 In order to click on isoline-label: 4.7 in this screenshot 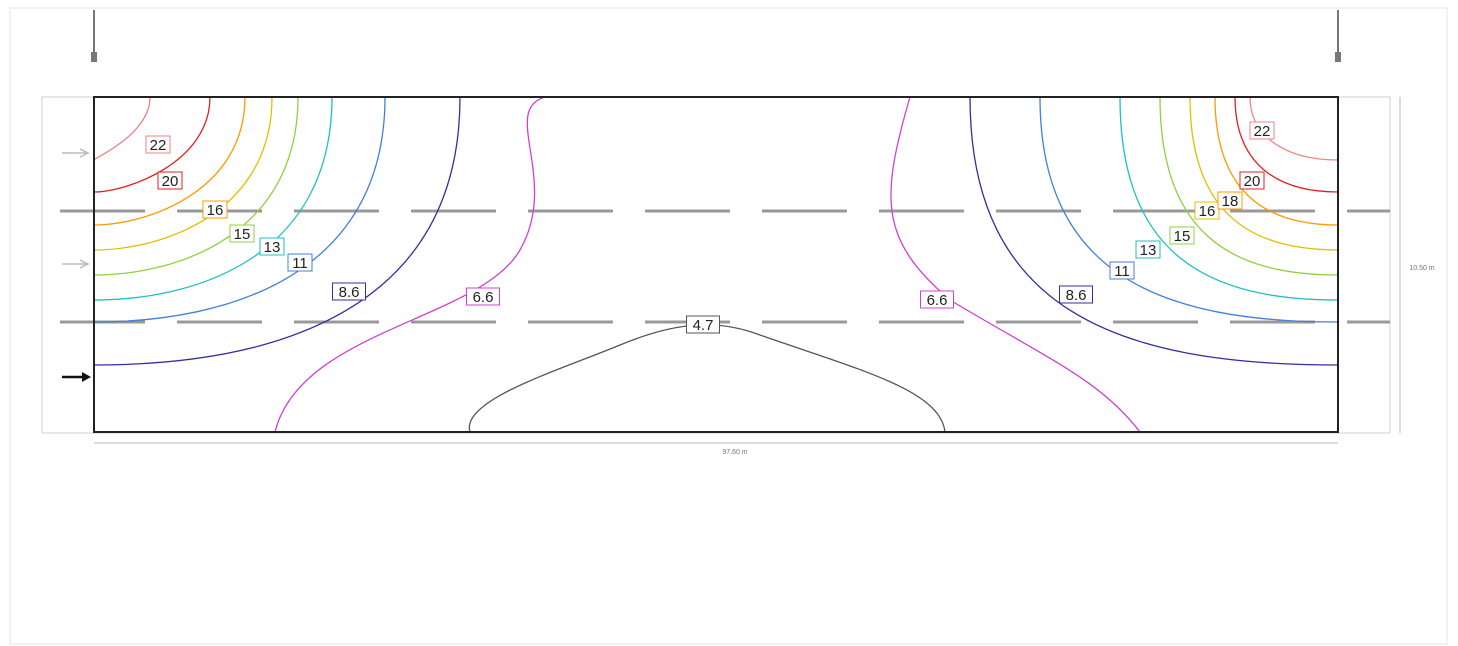, I will do `click(703, 325)`.